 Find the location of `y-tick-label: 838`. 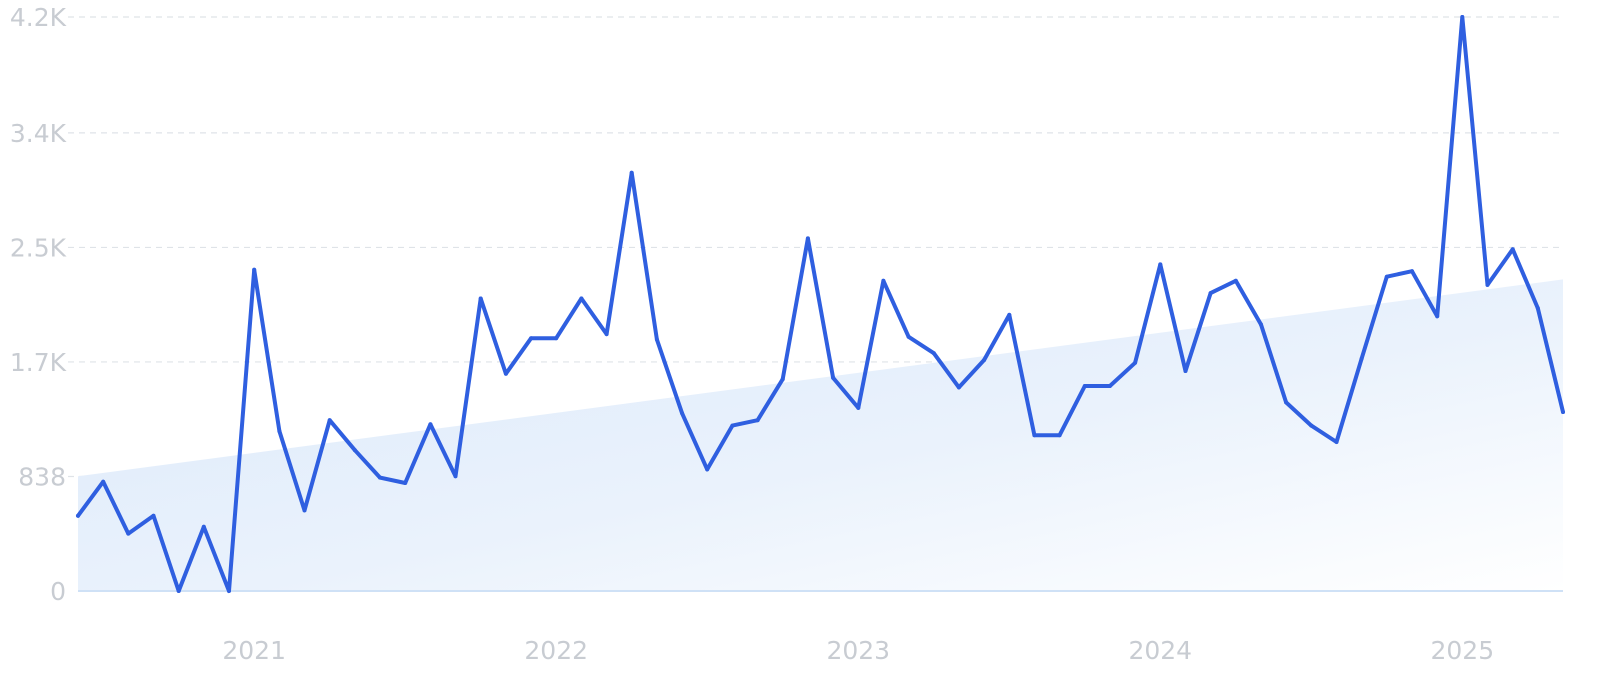

y-tick-label: 838 is located at coordinates (42, 476).